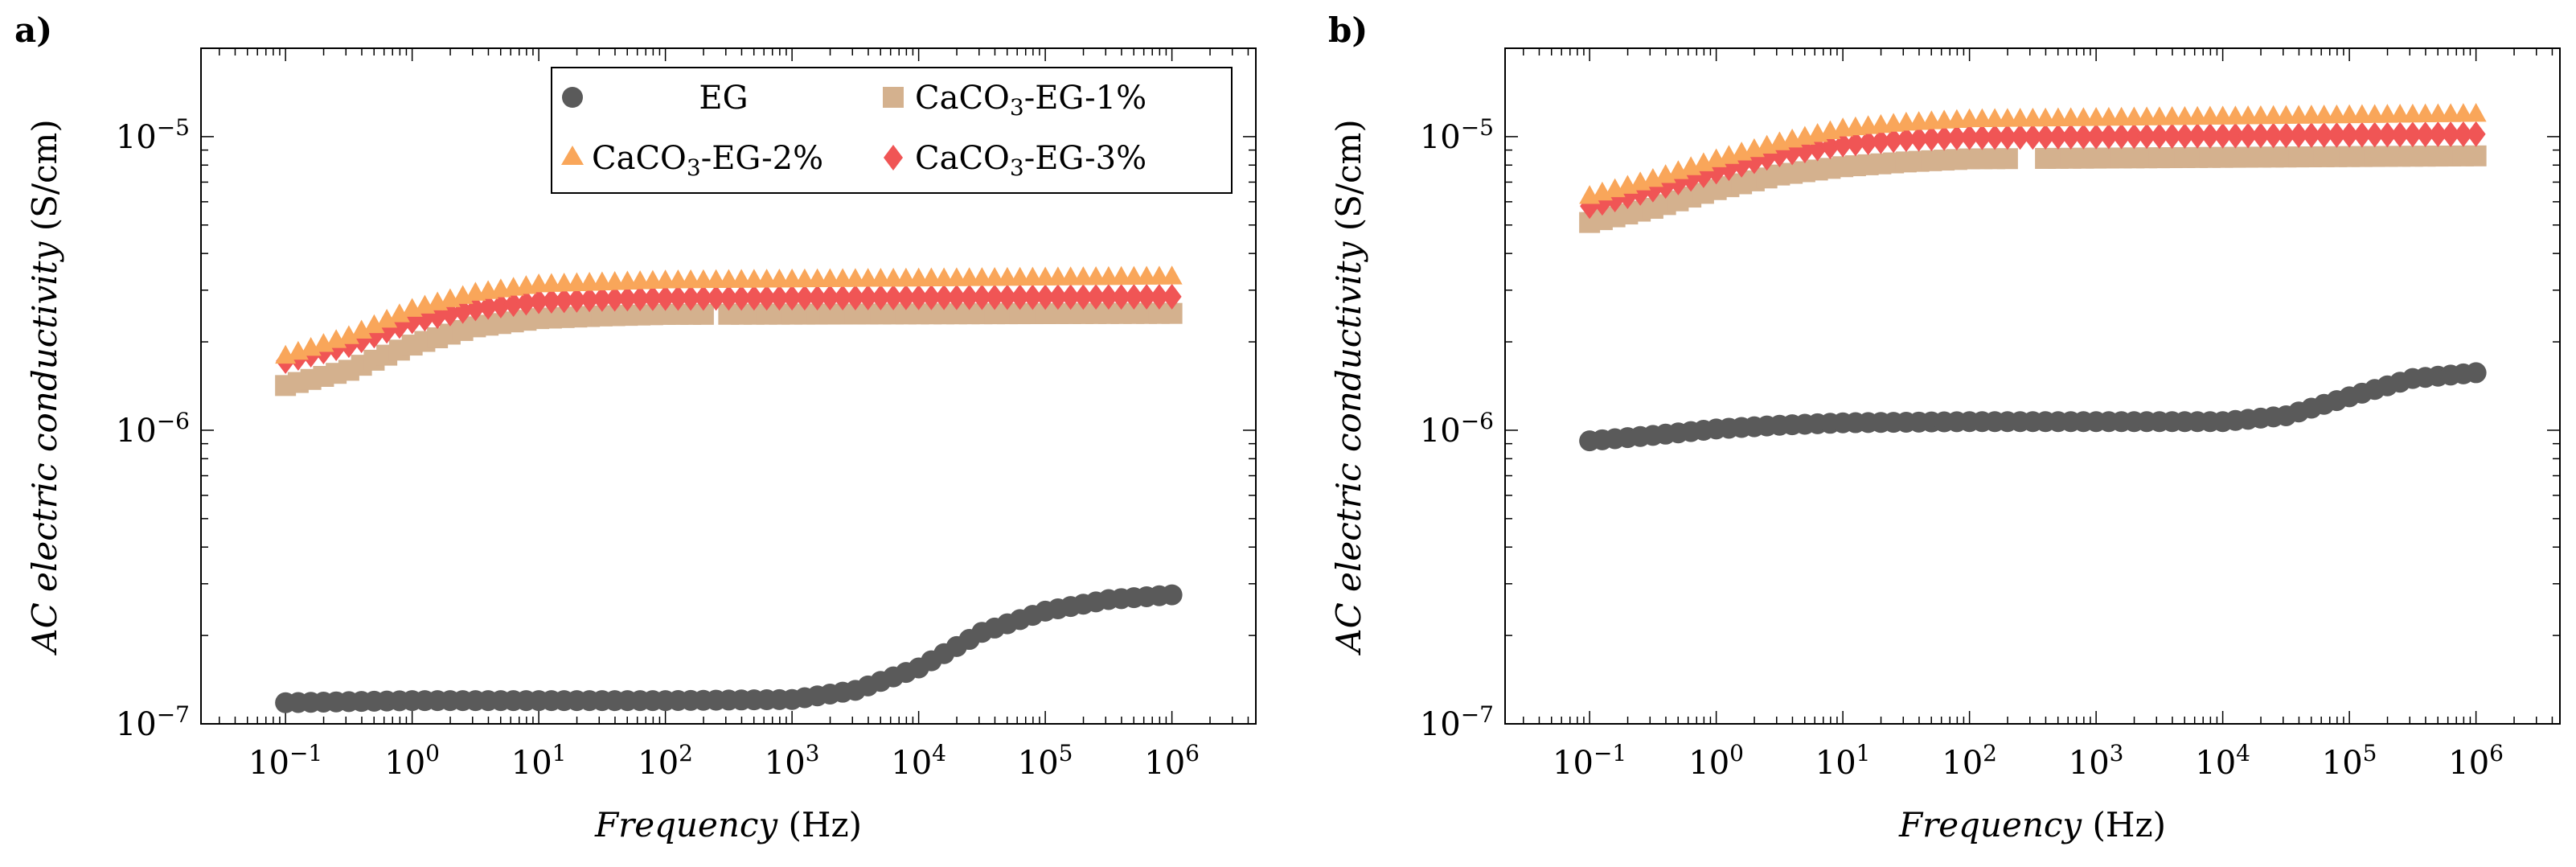  What do you see at coordinates (572, 98) in the screenshot?
I see `legend-marker-eg` at bounding box center [572, 98].